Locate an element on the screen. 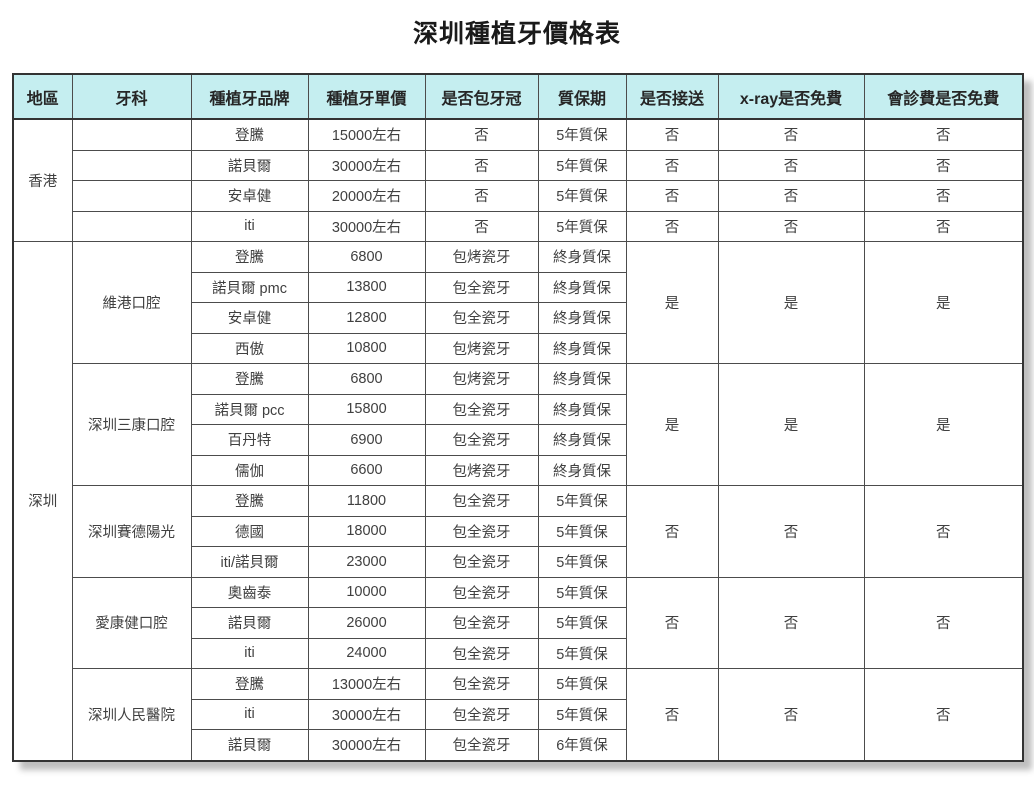 The height and width of the screenshot is (793, 1034). cell-warranty: 6年質保 is located at coordinates (582, 745).